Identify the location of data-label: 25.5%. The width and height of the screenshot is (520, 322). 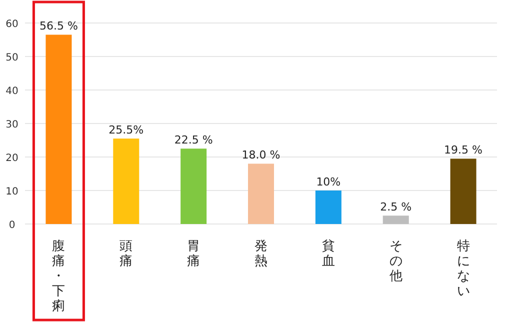
(126, 130).